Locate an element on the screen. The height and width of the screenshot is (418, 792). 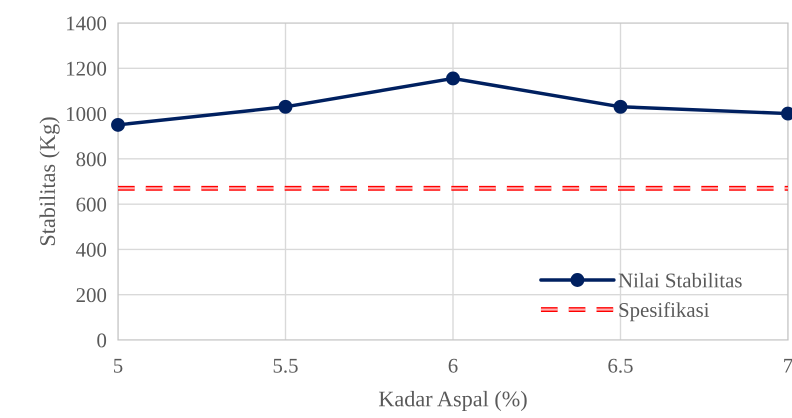
x-tick-label: 5.5 is located at coordinates (286, 365).